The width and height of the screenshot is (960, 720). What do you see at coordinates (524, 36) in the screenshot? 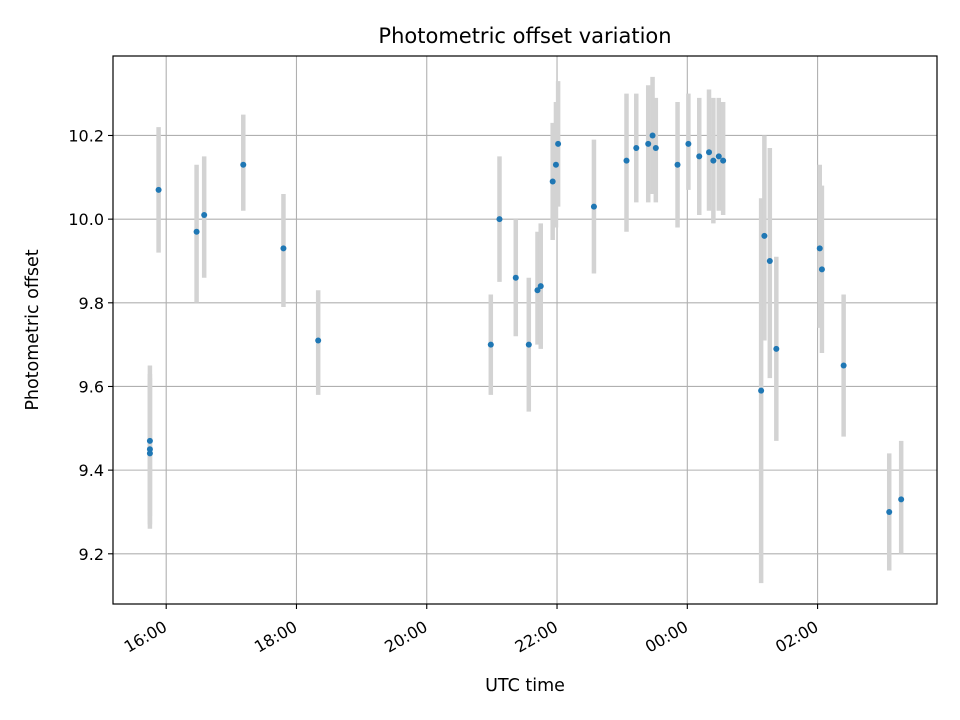
I see `chart-title: Photometric offset variation` at bounding box center [524, 36].